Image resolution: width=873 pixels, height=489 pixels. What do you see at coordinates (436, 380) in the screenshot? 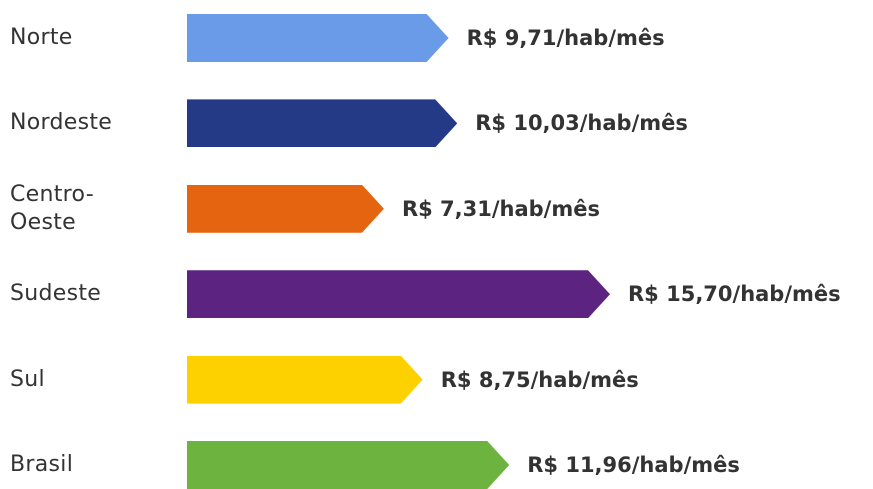
I see `bar-row: Sul R$ 8,75/hab/mês` at bounding box center [436, 380].